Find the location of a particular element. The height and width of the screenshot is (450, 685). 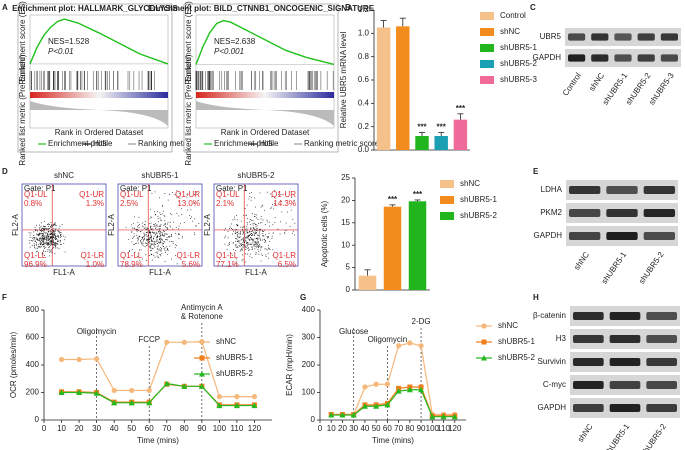

blot-band is located at coordinates (661, 339).